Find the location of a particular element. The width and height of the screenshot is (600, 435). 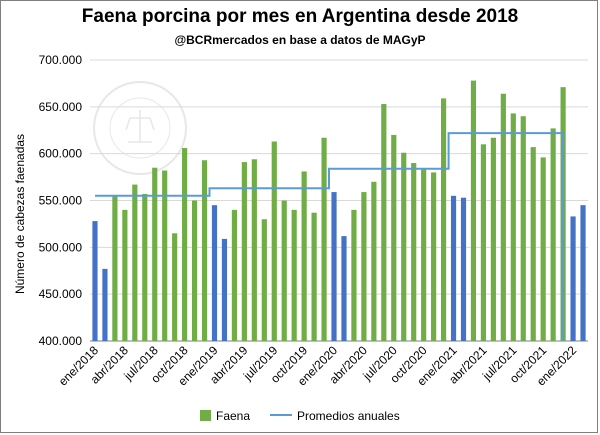

y-tick-label: 650.000 is located at coordinates (61, 107).